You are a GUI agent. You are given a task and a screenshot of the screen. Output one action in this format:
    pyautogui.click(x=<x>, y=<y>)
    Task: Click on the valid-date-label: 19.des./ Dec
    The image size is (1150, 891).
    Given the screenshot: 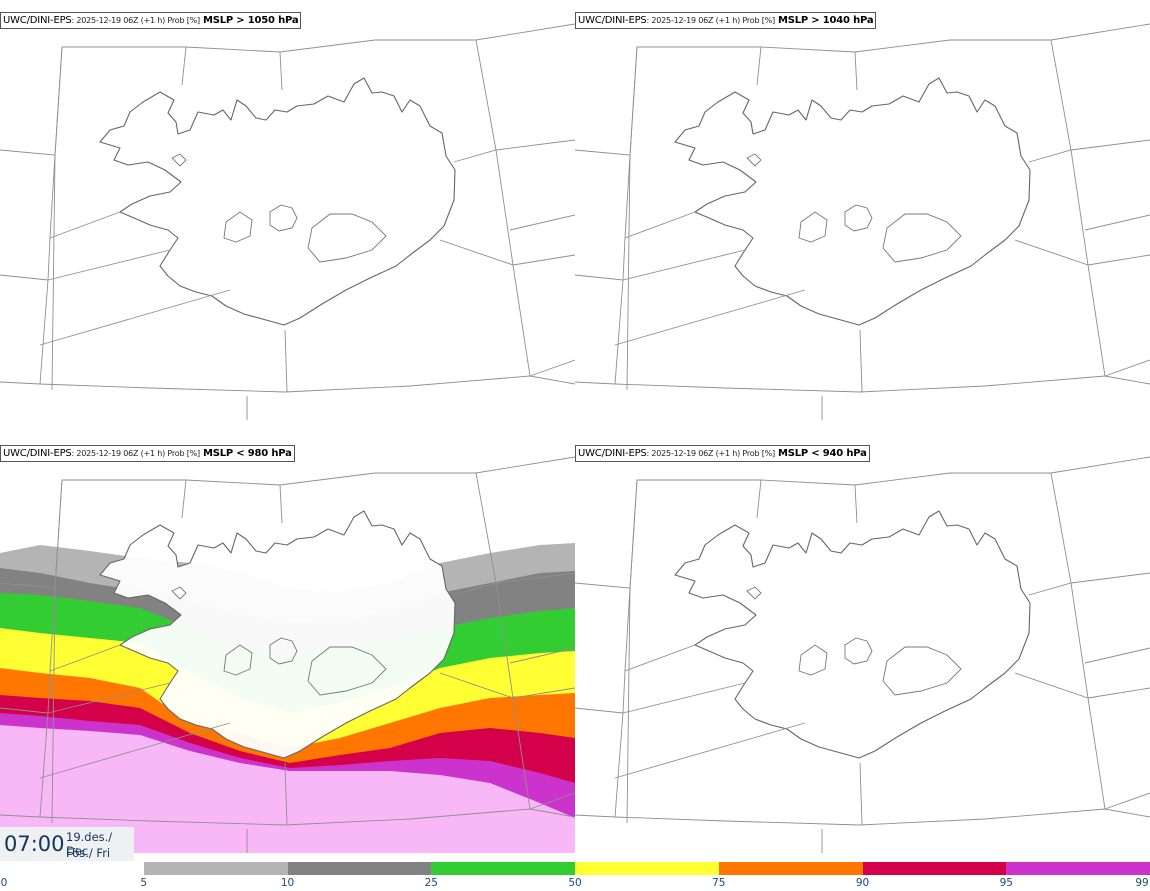 What is the action you would take?
    pyautogui.click(x=89, y=844)
    